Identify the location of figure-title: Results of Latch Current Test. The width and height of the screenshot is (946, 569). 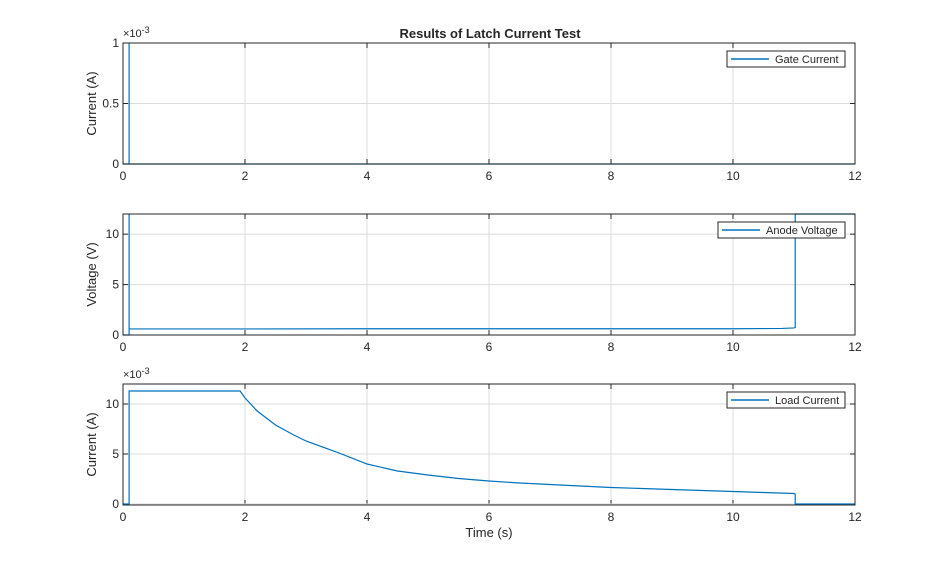
(490, 33).